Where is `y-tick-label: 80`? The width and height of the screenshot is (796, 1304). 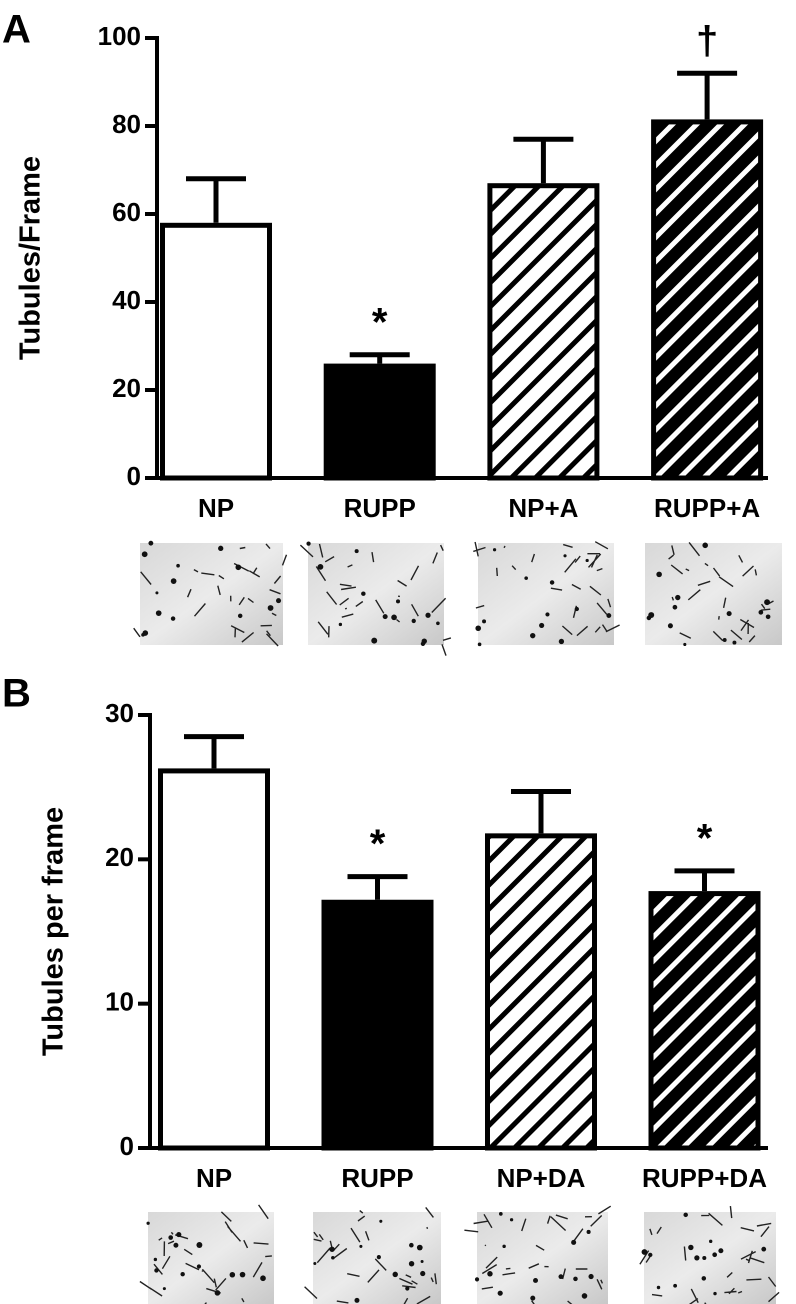
y-tick-label: 80 is located at coordinates (126, 124).